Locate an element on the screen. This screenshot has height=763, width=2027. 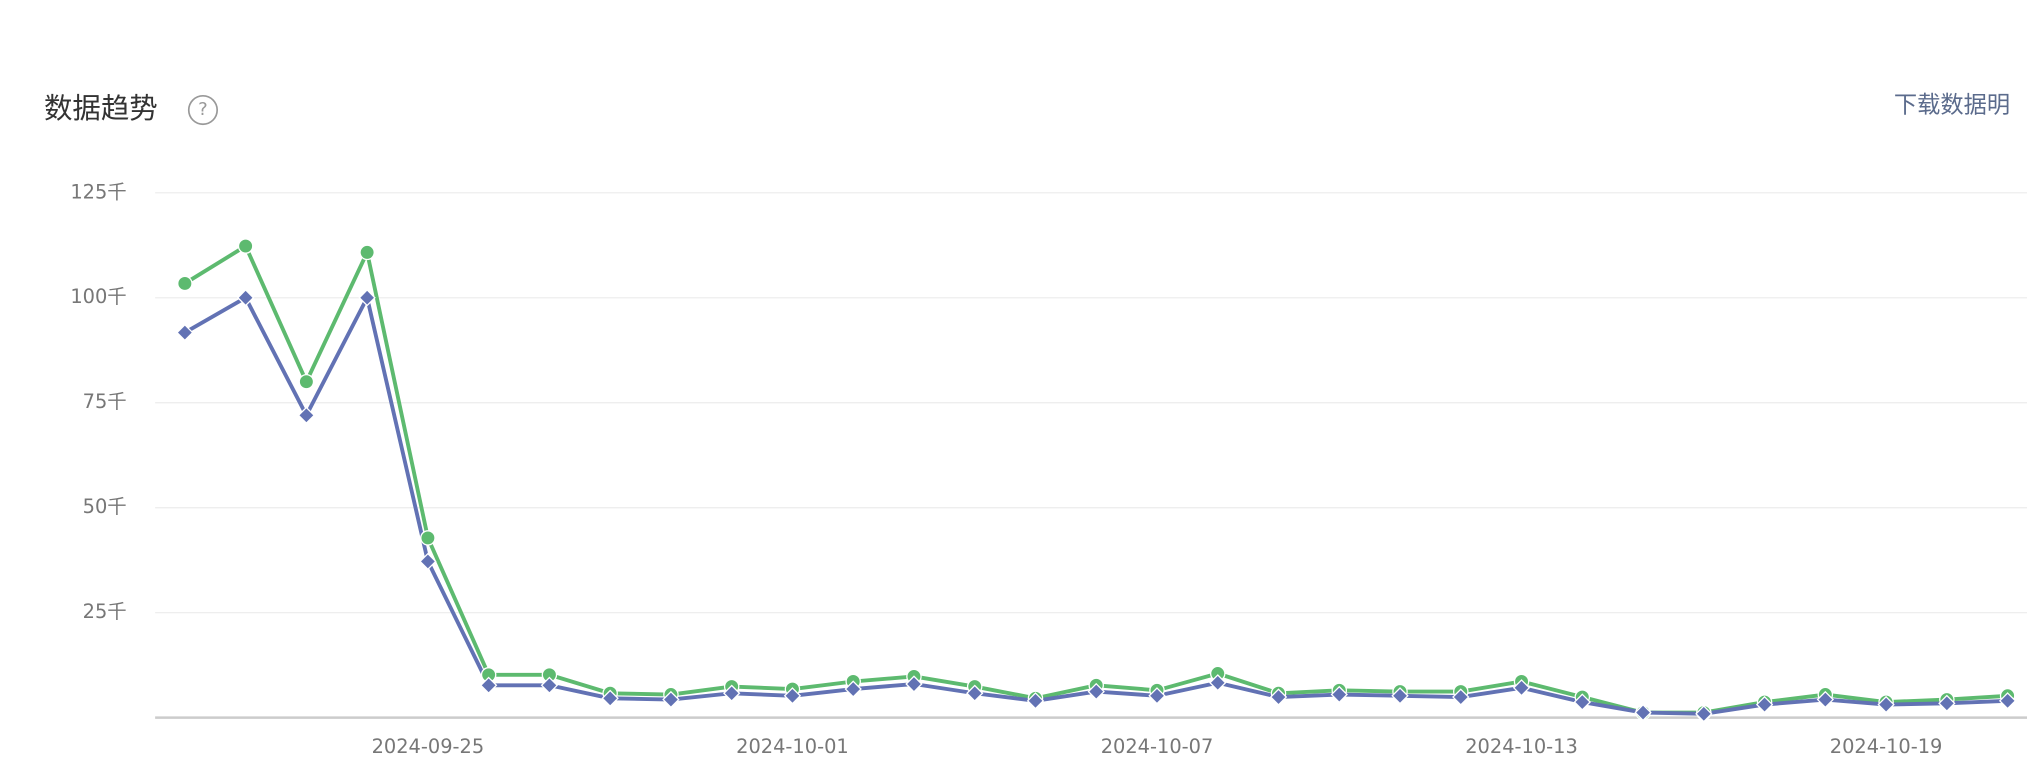
y-tick-label: 75千 is located at coordinates (105, 401).